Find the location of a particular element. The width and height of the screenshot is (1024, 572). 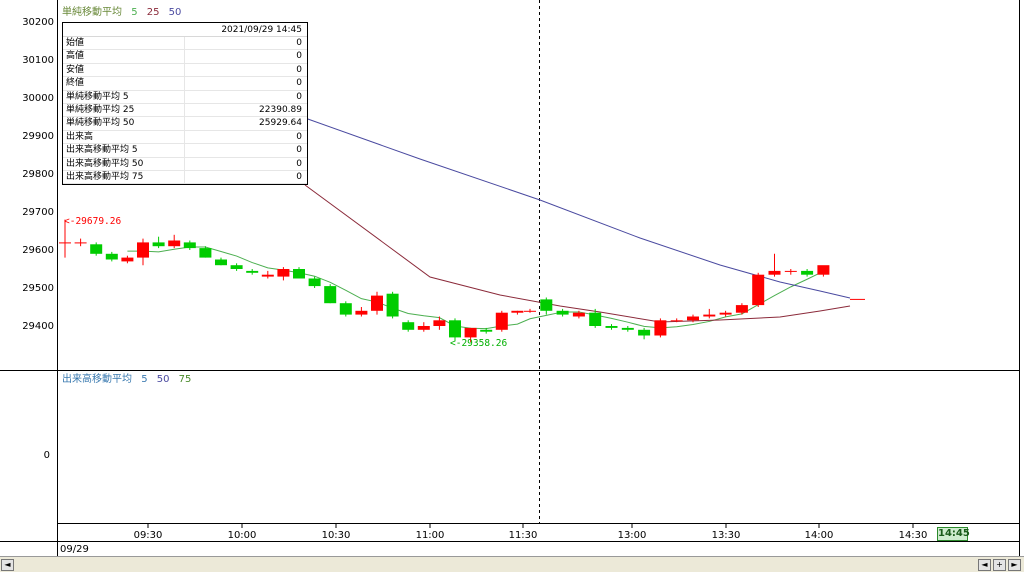

x-tick-label: 14:30 is located at coordinates (913, 535).